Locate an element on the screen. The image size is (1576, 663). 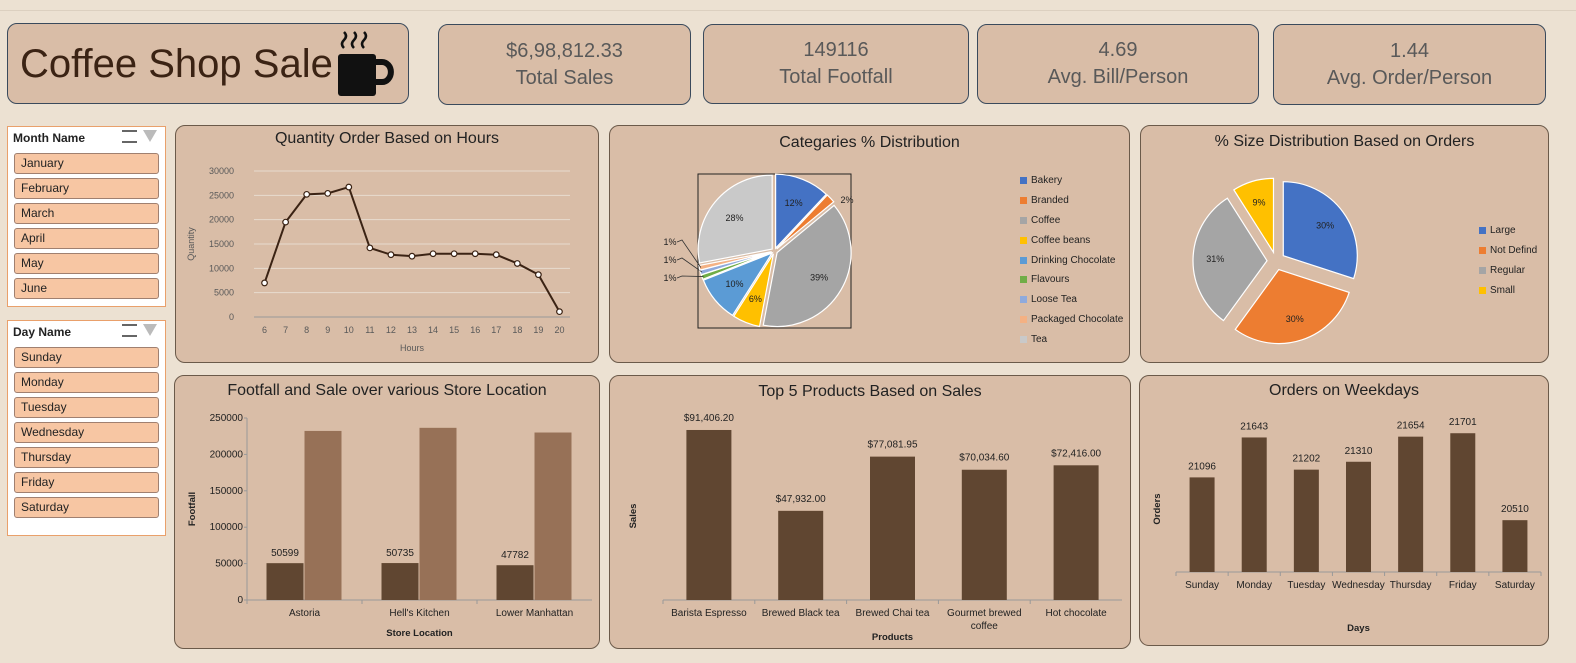
slicer-item-friday: Friday is located at coordinates (86, 482).